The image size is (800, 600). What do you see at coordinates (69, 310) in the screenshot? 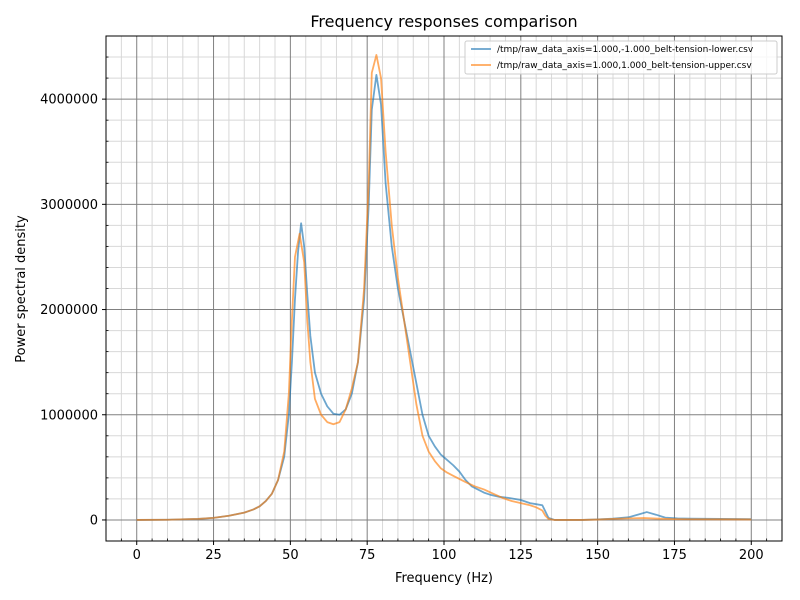
I see `y-tick-label: 2000000` at bounding box center [69, 310].